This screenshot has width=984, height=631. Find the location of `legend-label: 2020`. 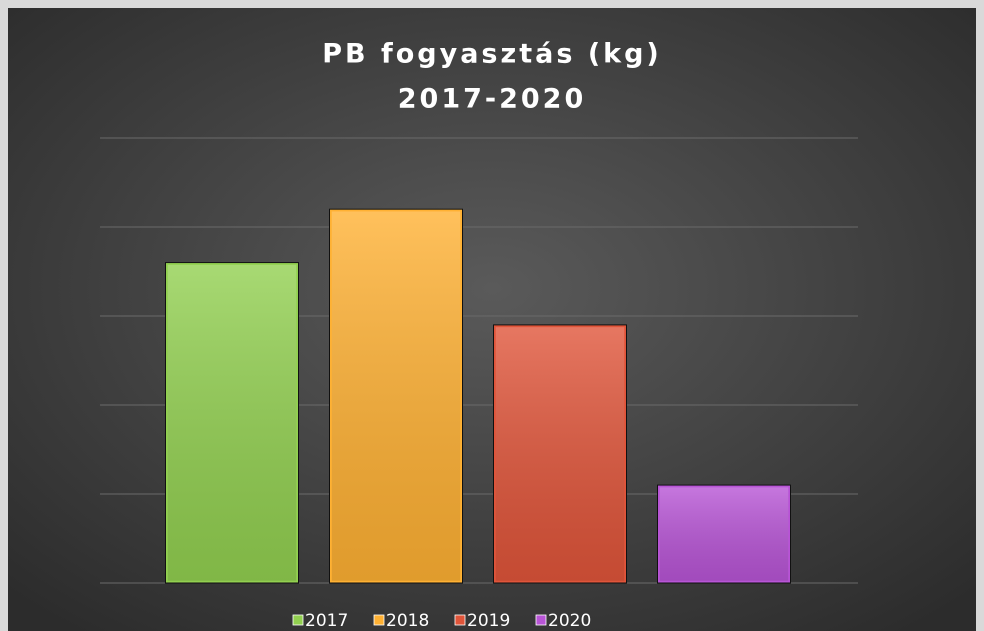

legend-label: 2020 is located at coordinates (569, 621).